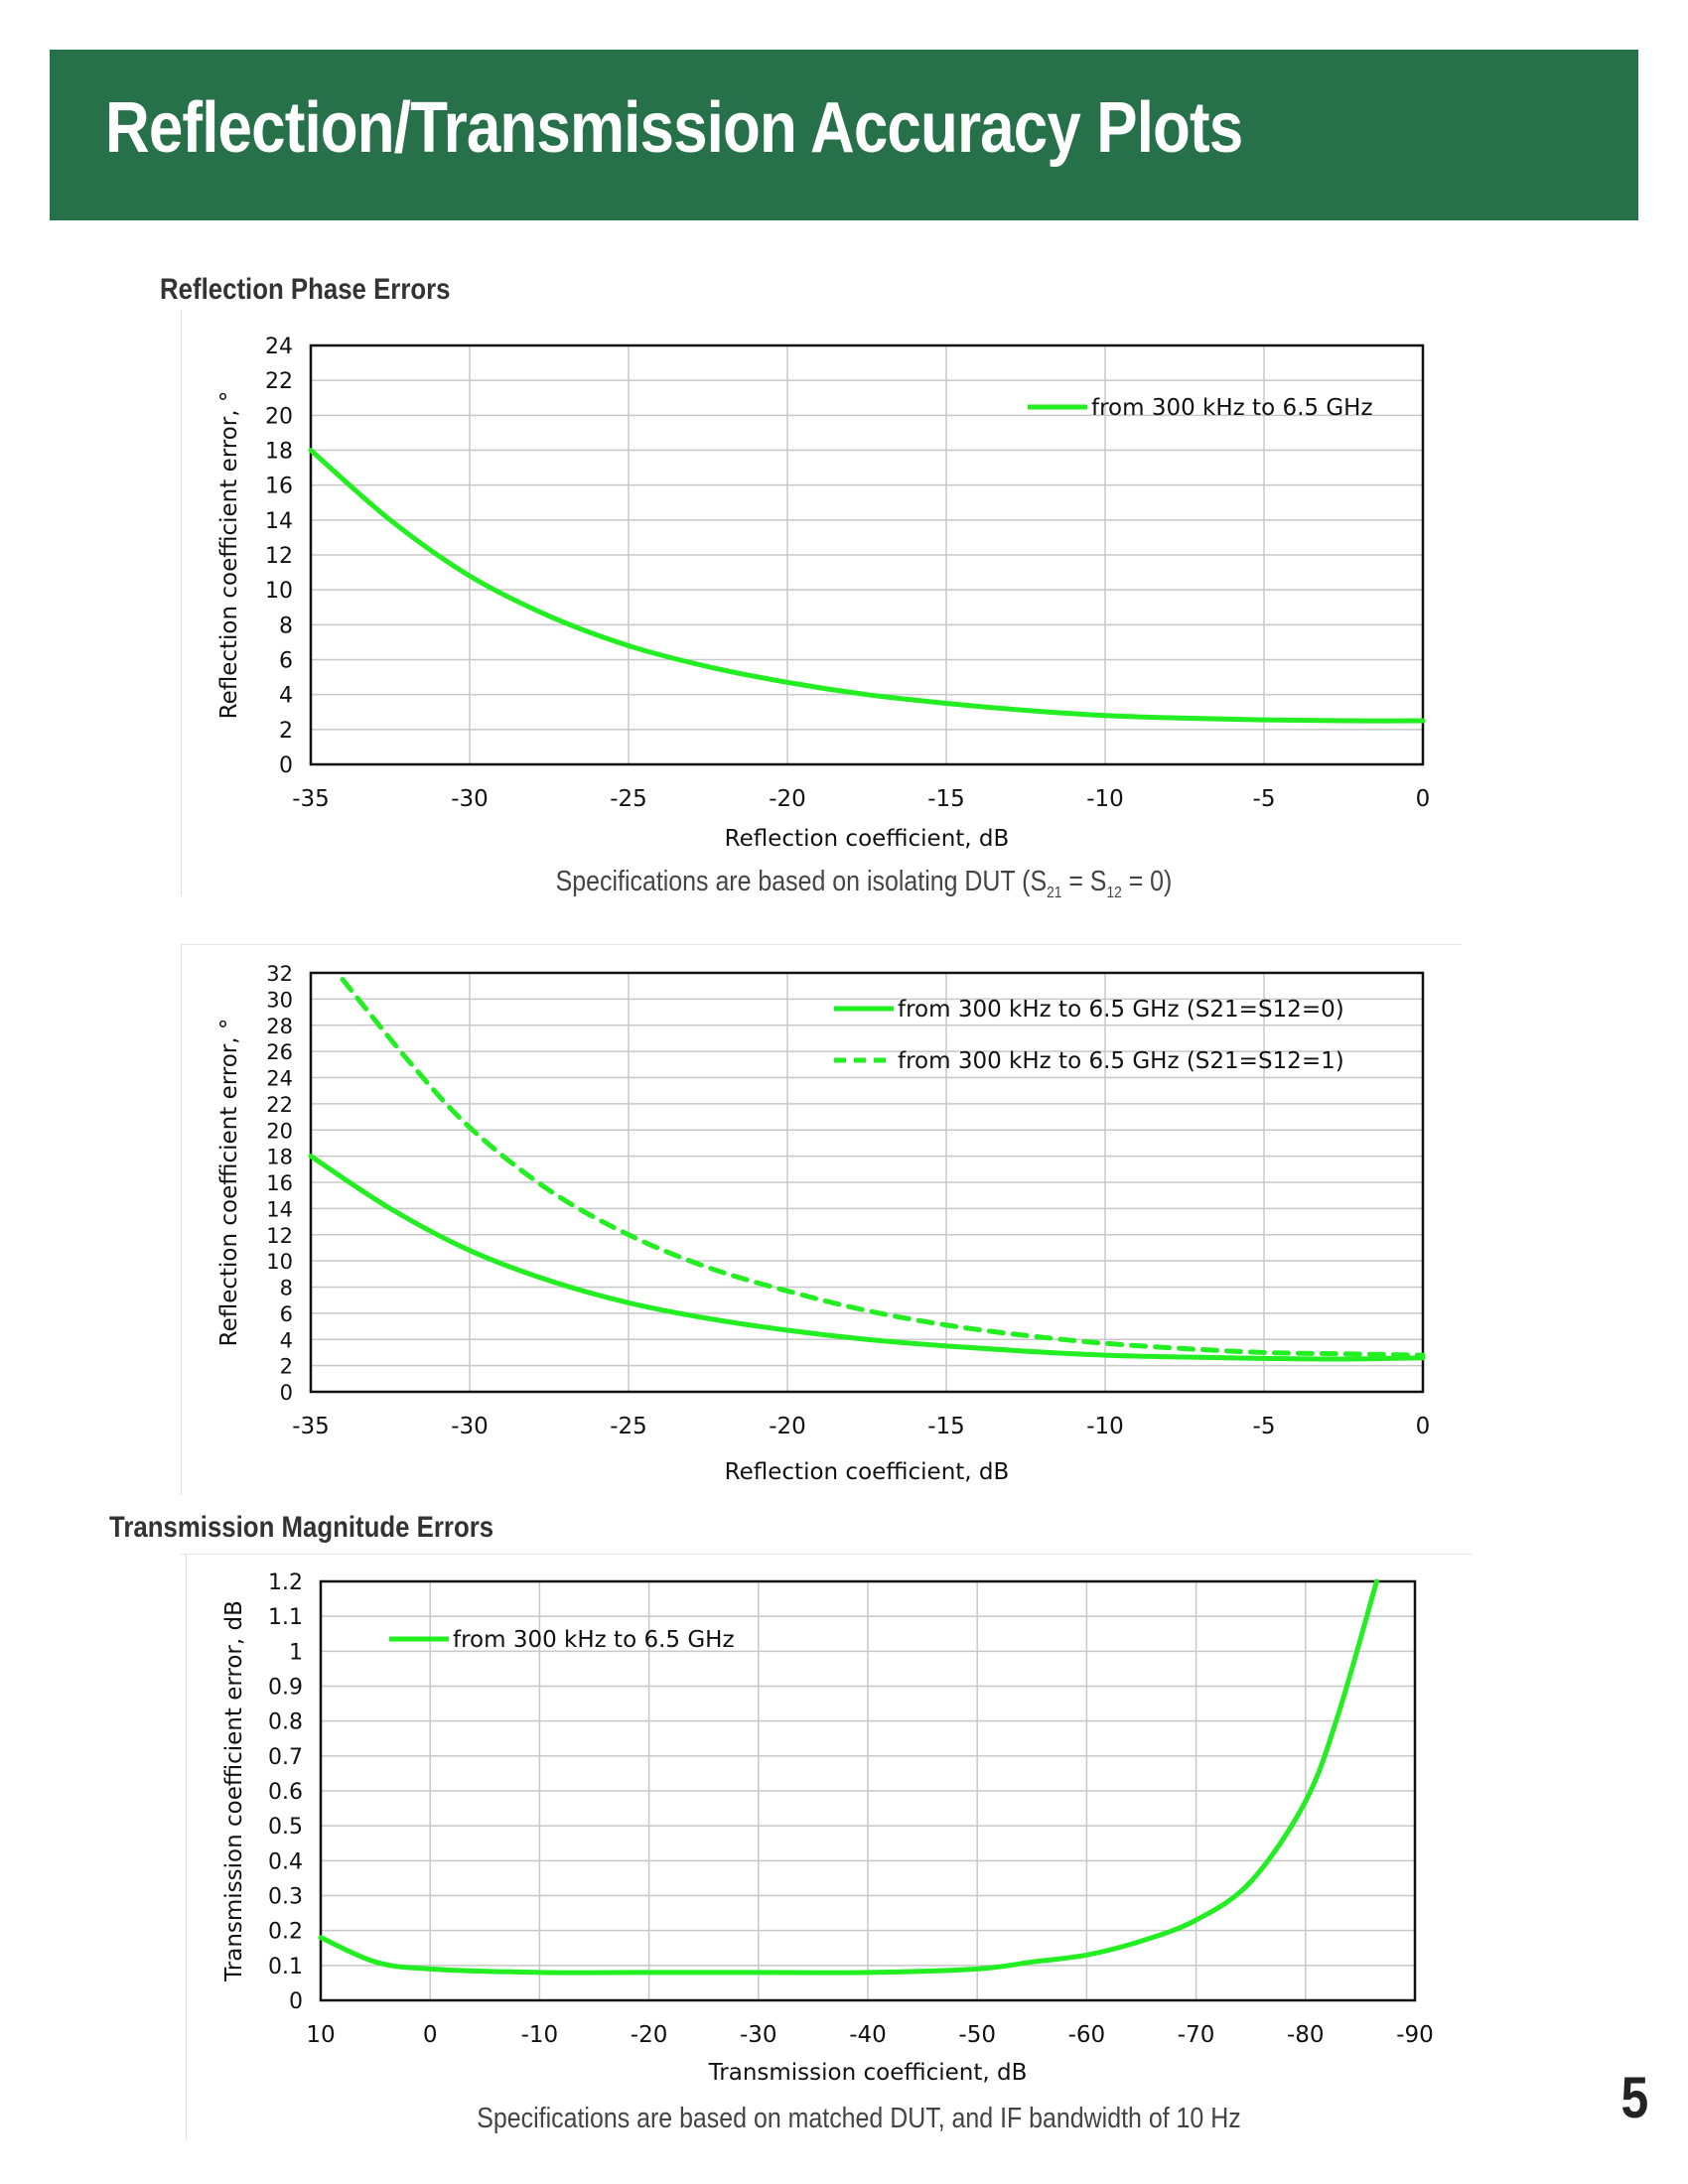  I want to click on y-tick-label: 0.3, so click(285, 1897).